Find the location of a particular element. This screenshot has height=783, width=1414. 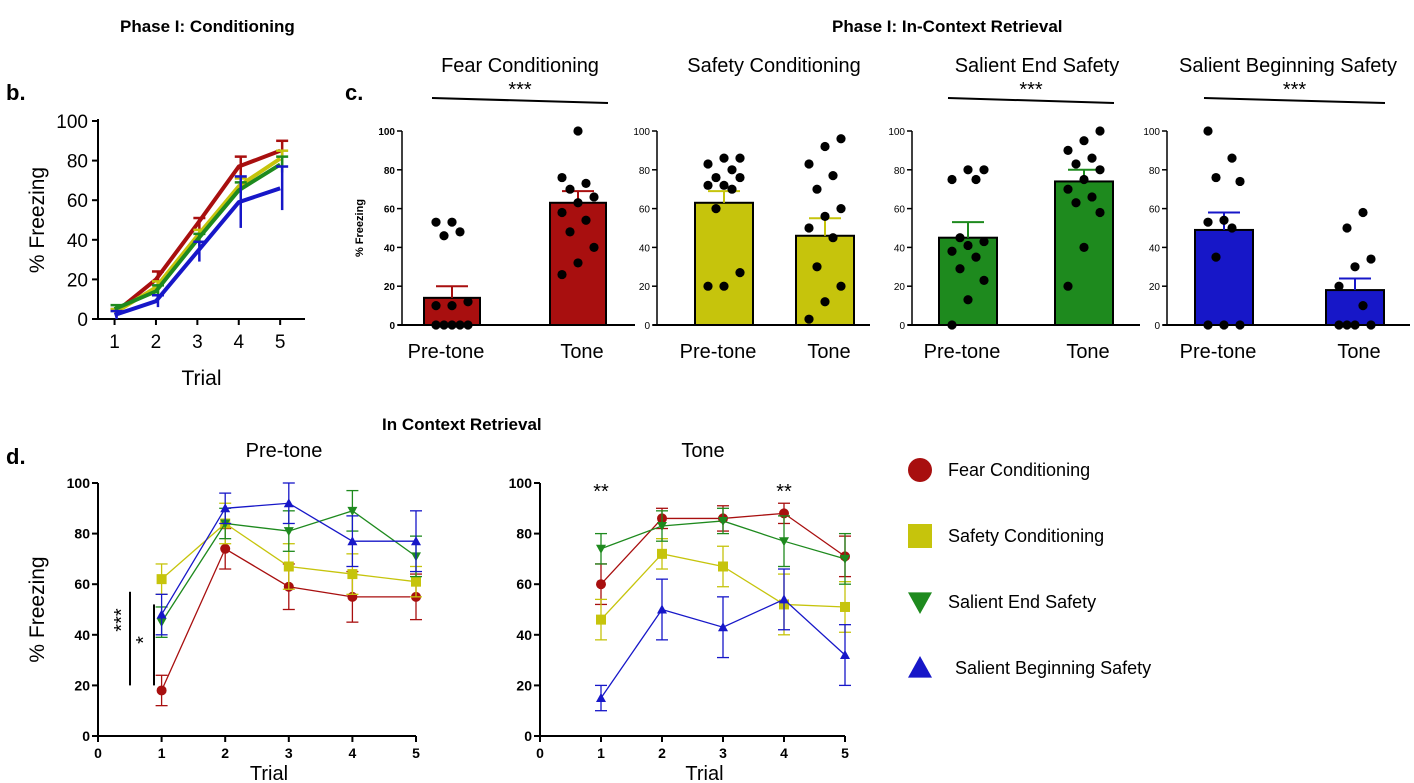

d1-y-label: % Freezing is located at coordinates (37, 609).